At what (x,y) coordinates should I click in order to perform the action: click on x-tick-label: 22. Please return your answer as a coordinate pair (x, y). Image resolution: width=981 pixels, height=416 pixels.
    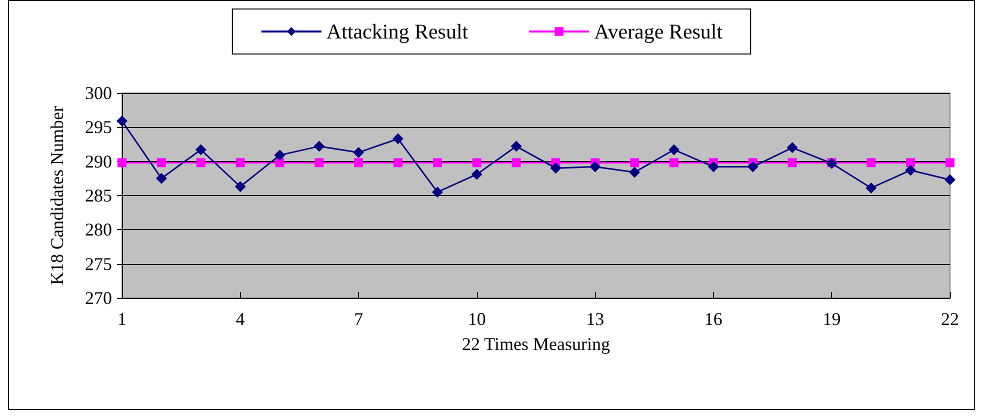
    Looking at the image, I should click on (950, 319).